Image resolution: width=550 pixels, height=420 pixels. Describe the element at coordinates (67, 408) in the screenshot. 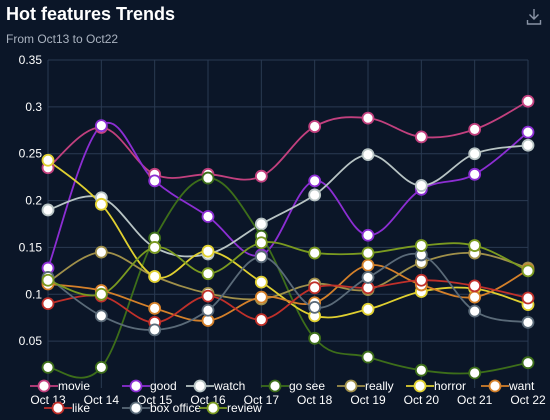

I see `legend-item-like: like` at that location.